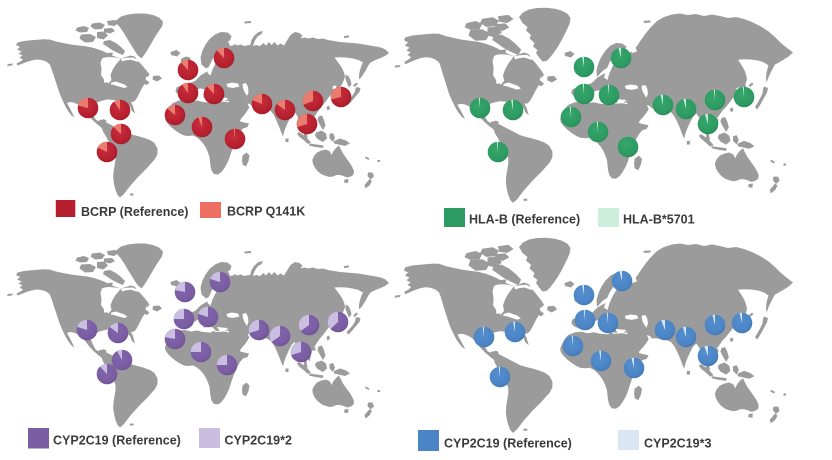 This screenshot has height=460, width=832. I want to click on svg-text: BCRP Q141K, so click(266, 212).